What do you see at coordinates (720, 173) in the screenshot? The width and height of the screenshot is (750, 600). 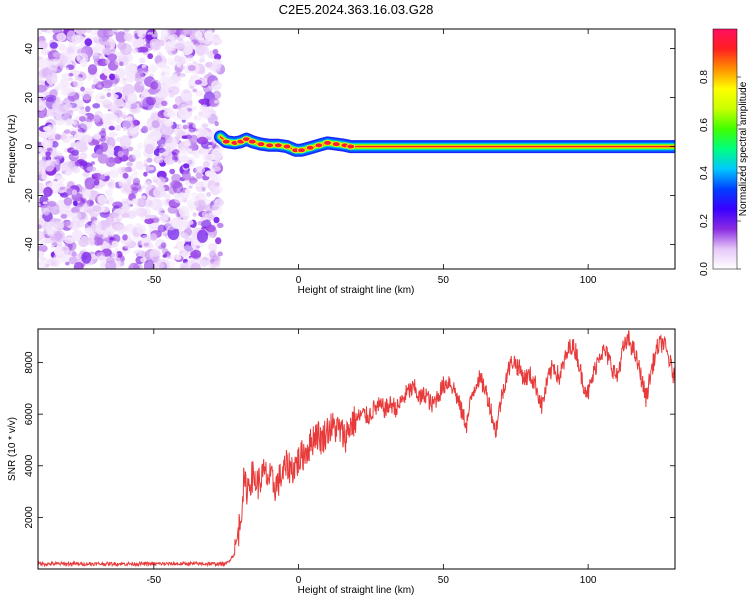 I see `colorbar-axis: 0.0 0.2 0.4 0.6 0.8` at bounding box center [720, 173].